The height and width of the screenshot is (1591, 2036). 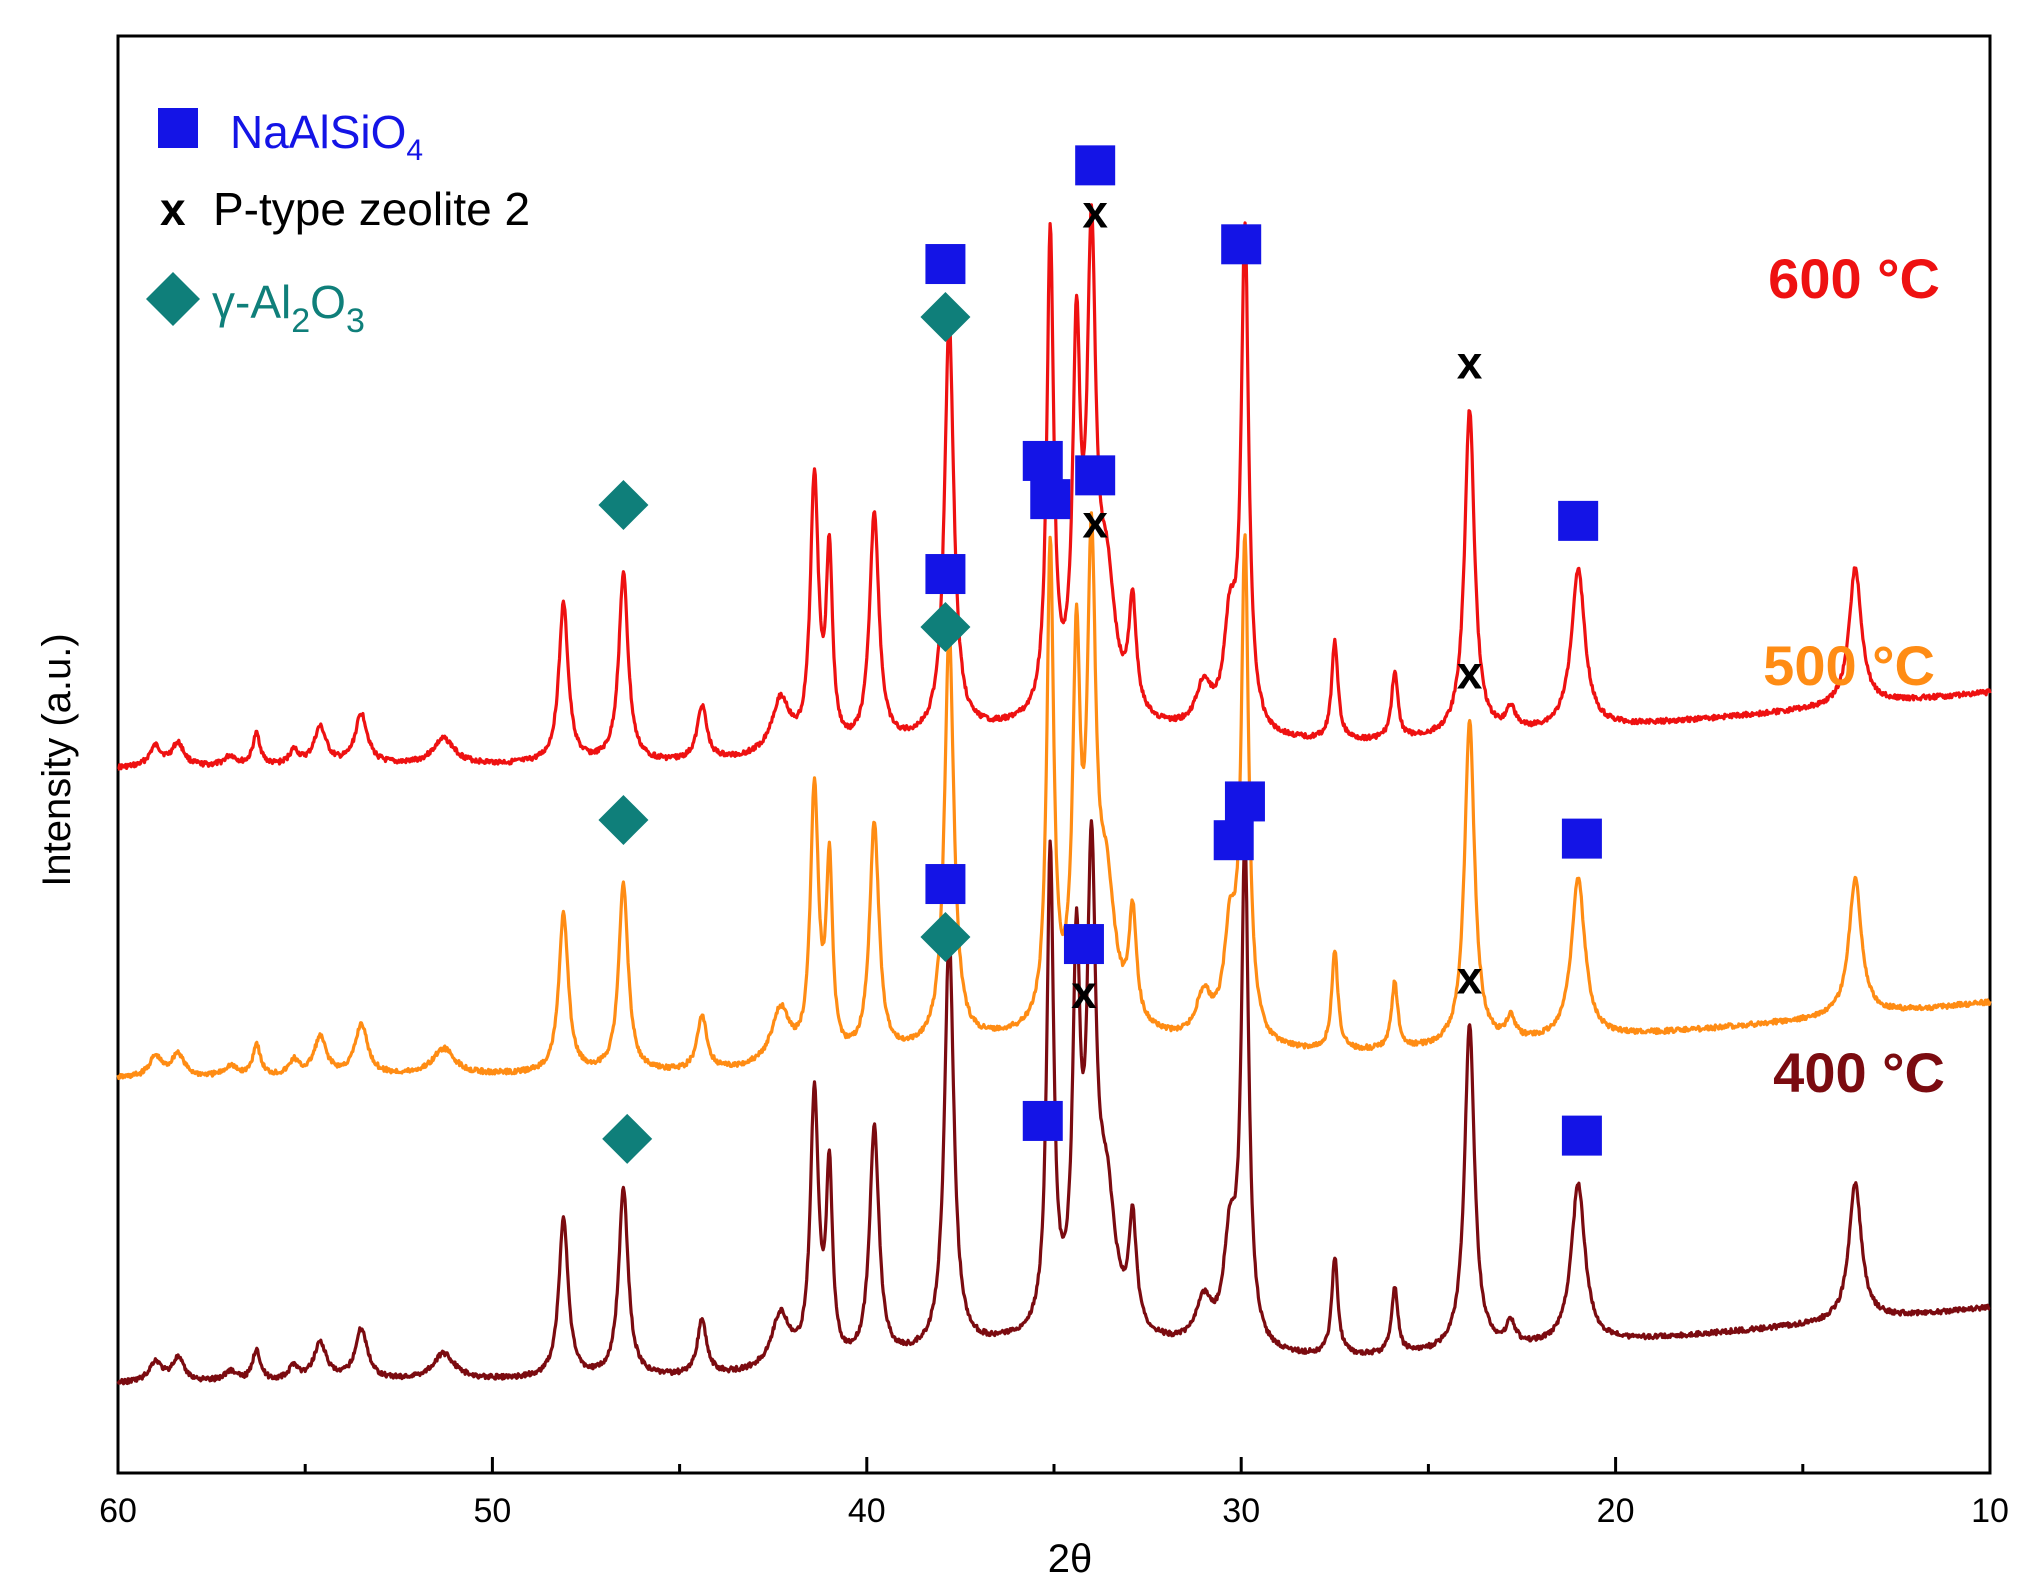 I want to click on legend-diamond-marker, so click(x=173, y=299).